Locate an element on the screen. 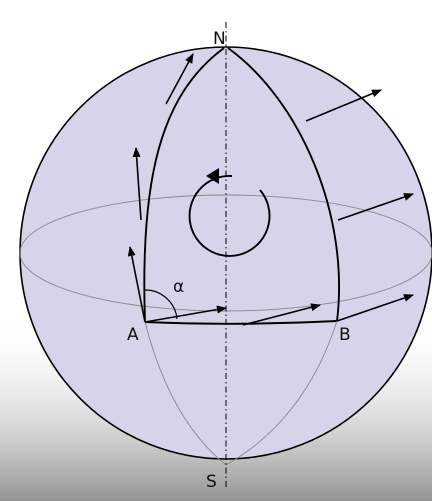 The width and height of the screenshot is (432, 501). meridian-b-lower is located at coordinates (281, 393).